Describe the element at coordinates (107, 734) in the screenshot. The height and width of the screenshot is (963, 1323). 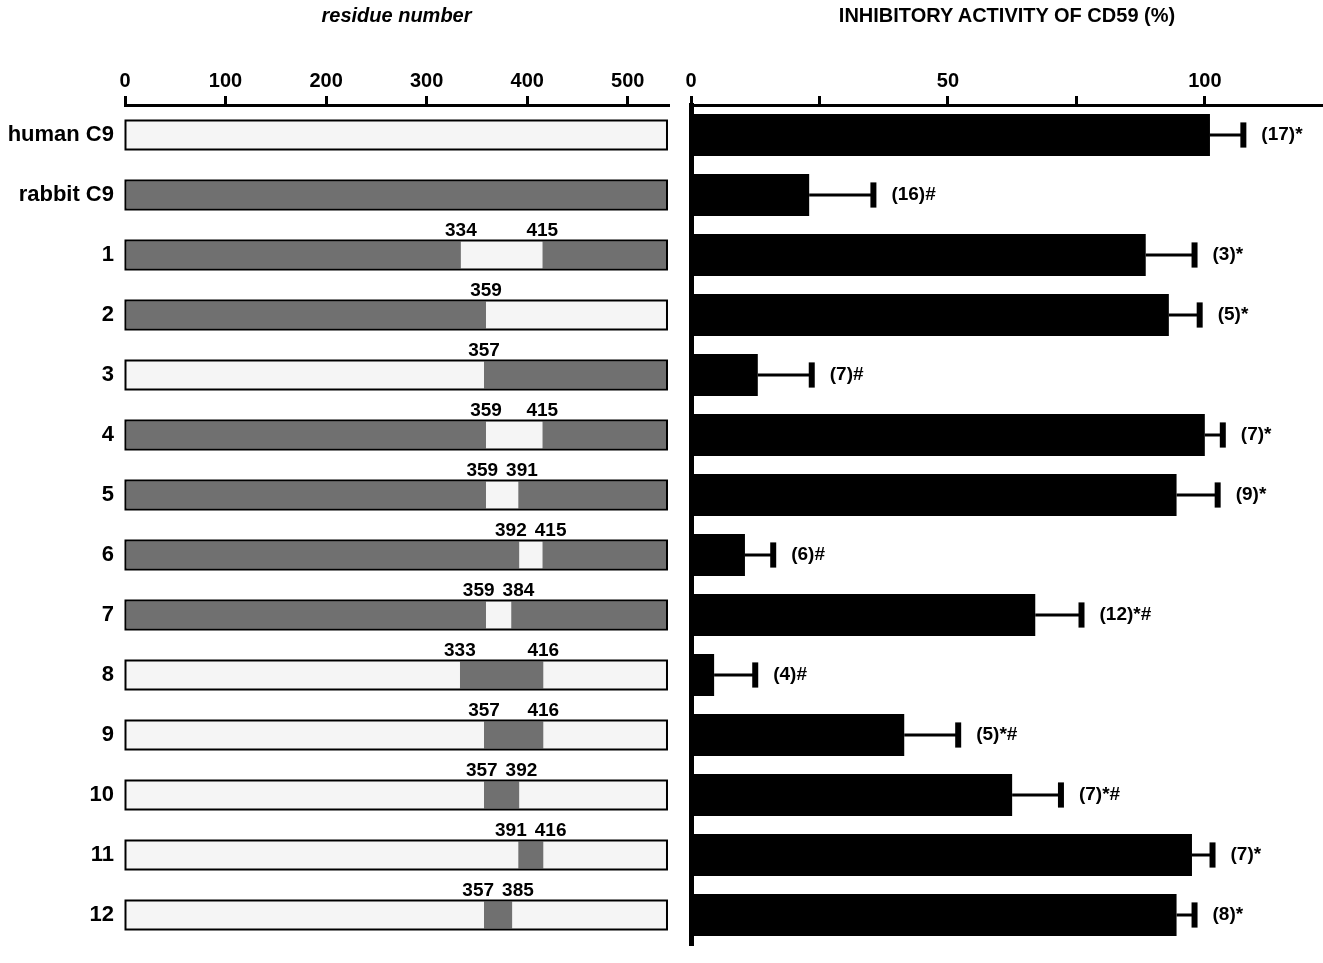
I see `y-tick-label: 9` at that location.